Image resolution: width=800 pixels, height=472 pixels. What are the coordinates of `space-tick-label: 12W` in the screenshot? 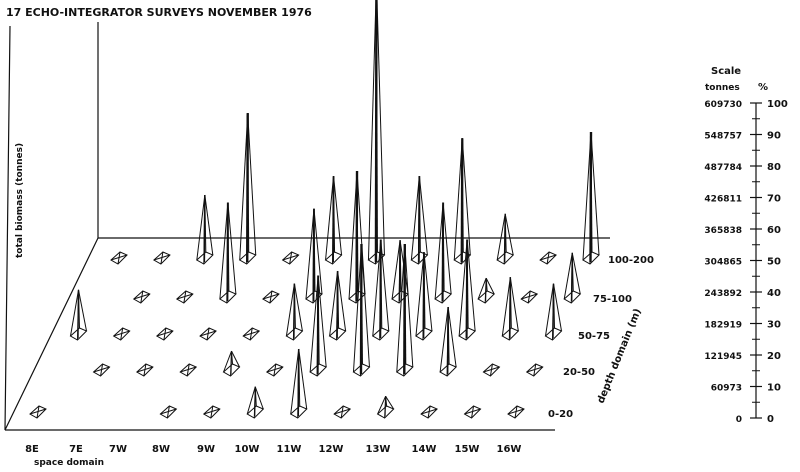 It's located at (331, 449).